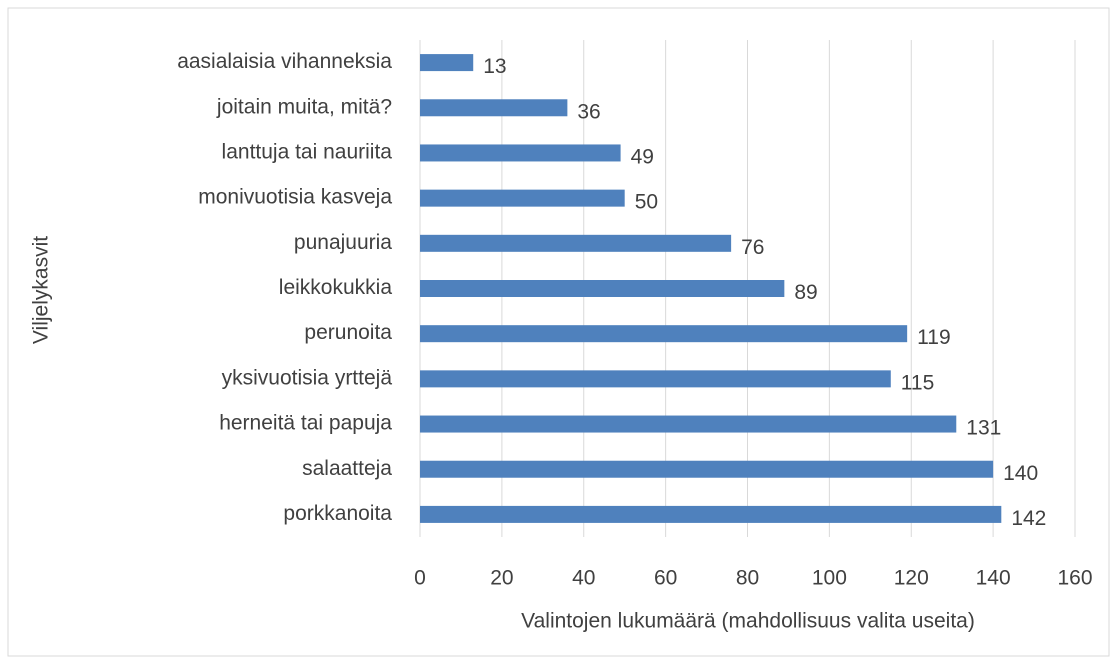  What do you see at coordinates (642, 157) in the screenshot?
I see `data-label: 49` at bounding box center [642, 157].